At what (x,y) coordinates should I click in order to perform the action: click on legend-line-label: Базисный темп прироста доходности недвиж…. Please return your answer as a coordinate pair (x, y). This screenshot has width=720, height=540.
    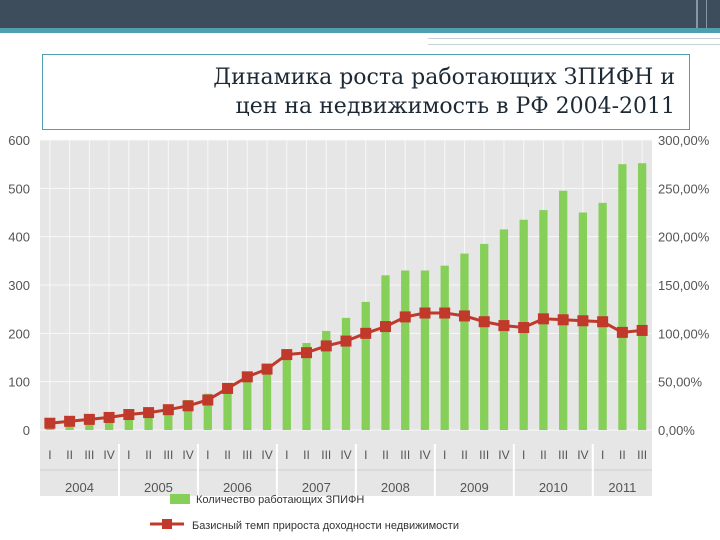
    Looking at the image, I should click on (325, 526).